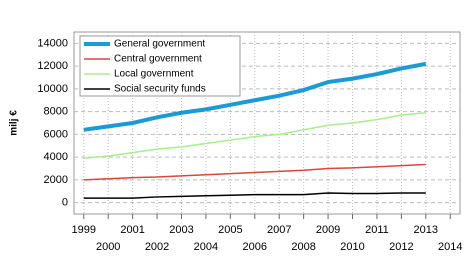 The image size is (472, 268). I want to click on y-tick-label: 0, so click(65, 203).